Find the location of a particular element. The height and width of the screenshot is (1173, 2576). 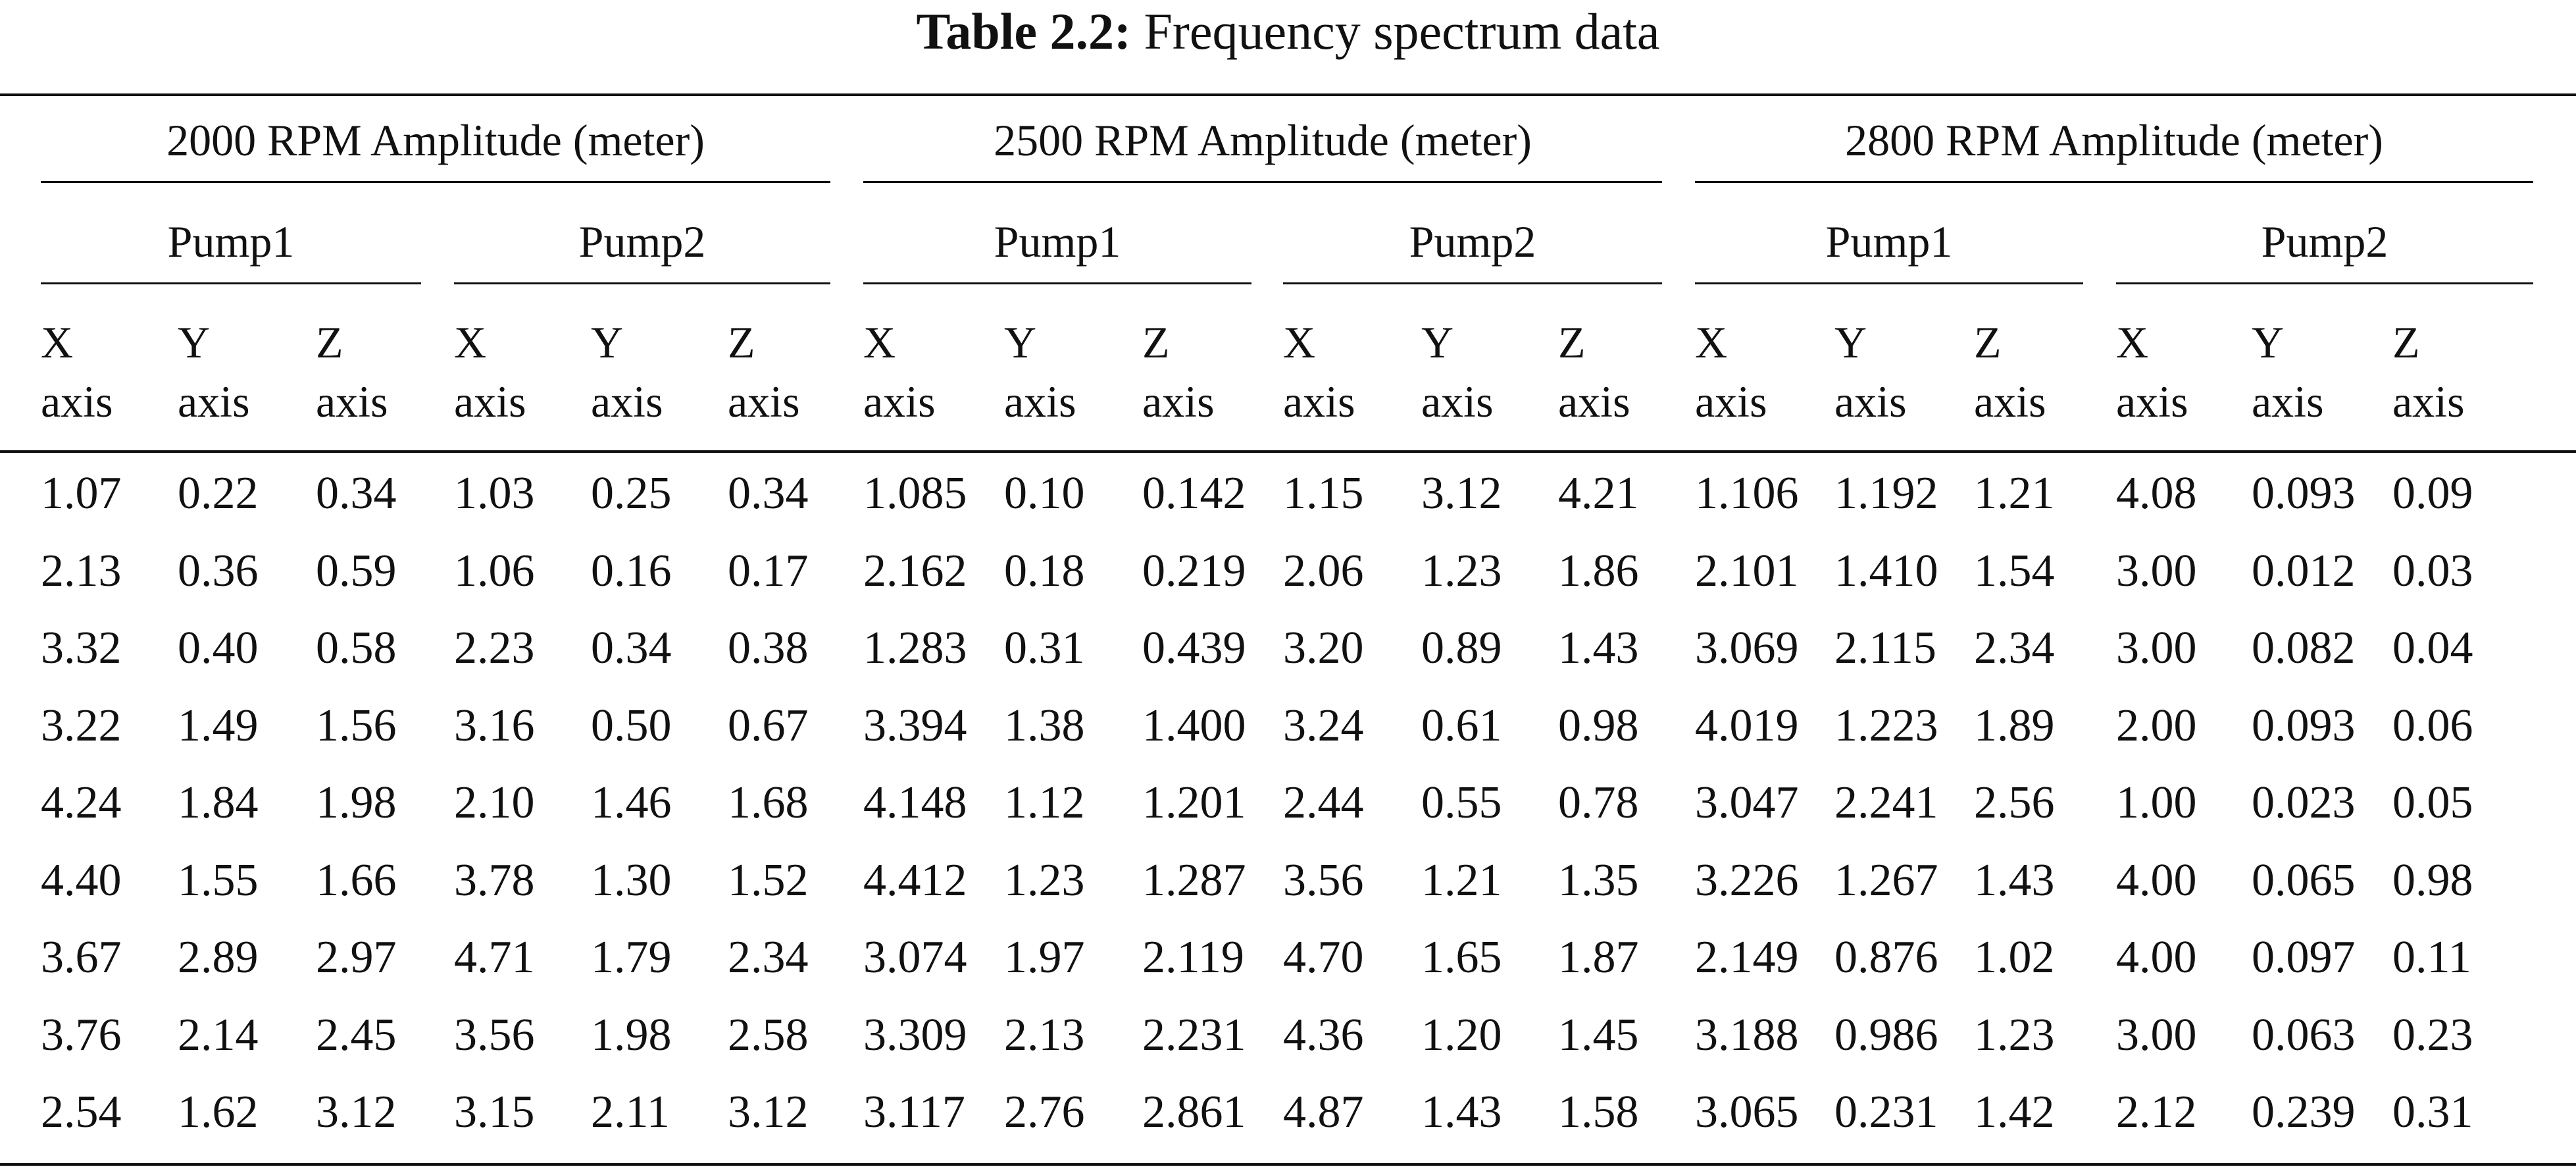

axis-label-11-0: Z is located at coordinates (1572, 342).